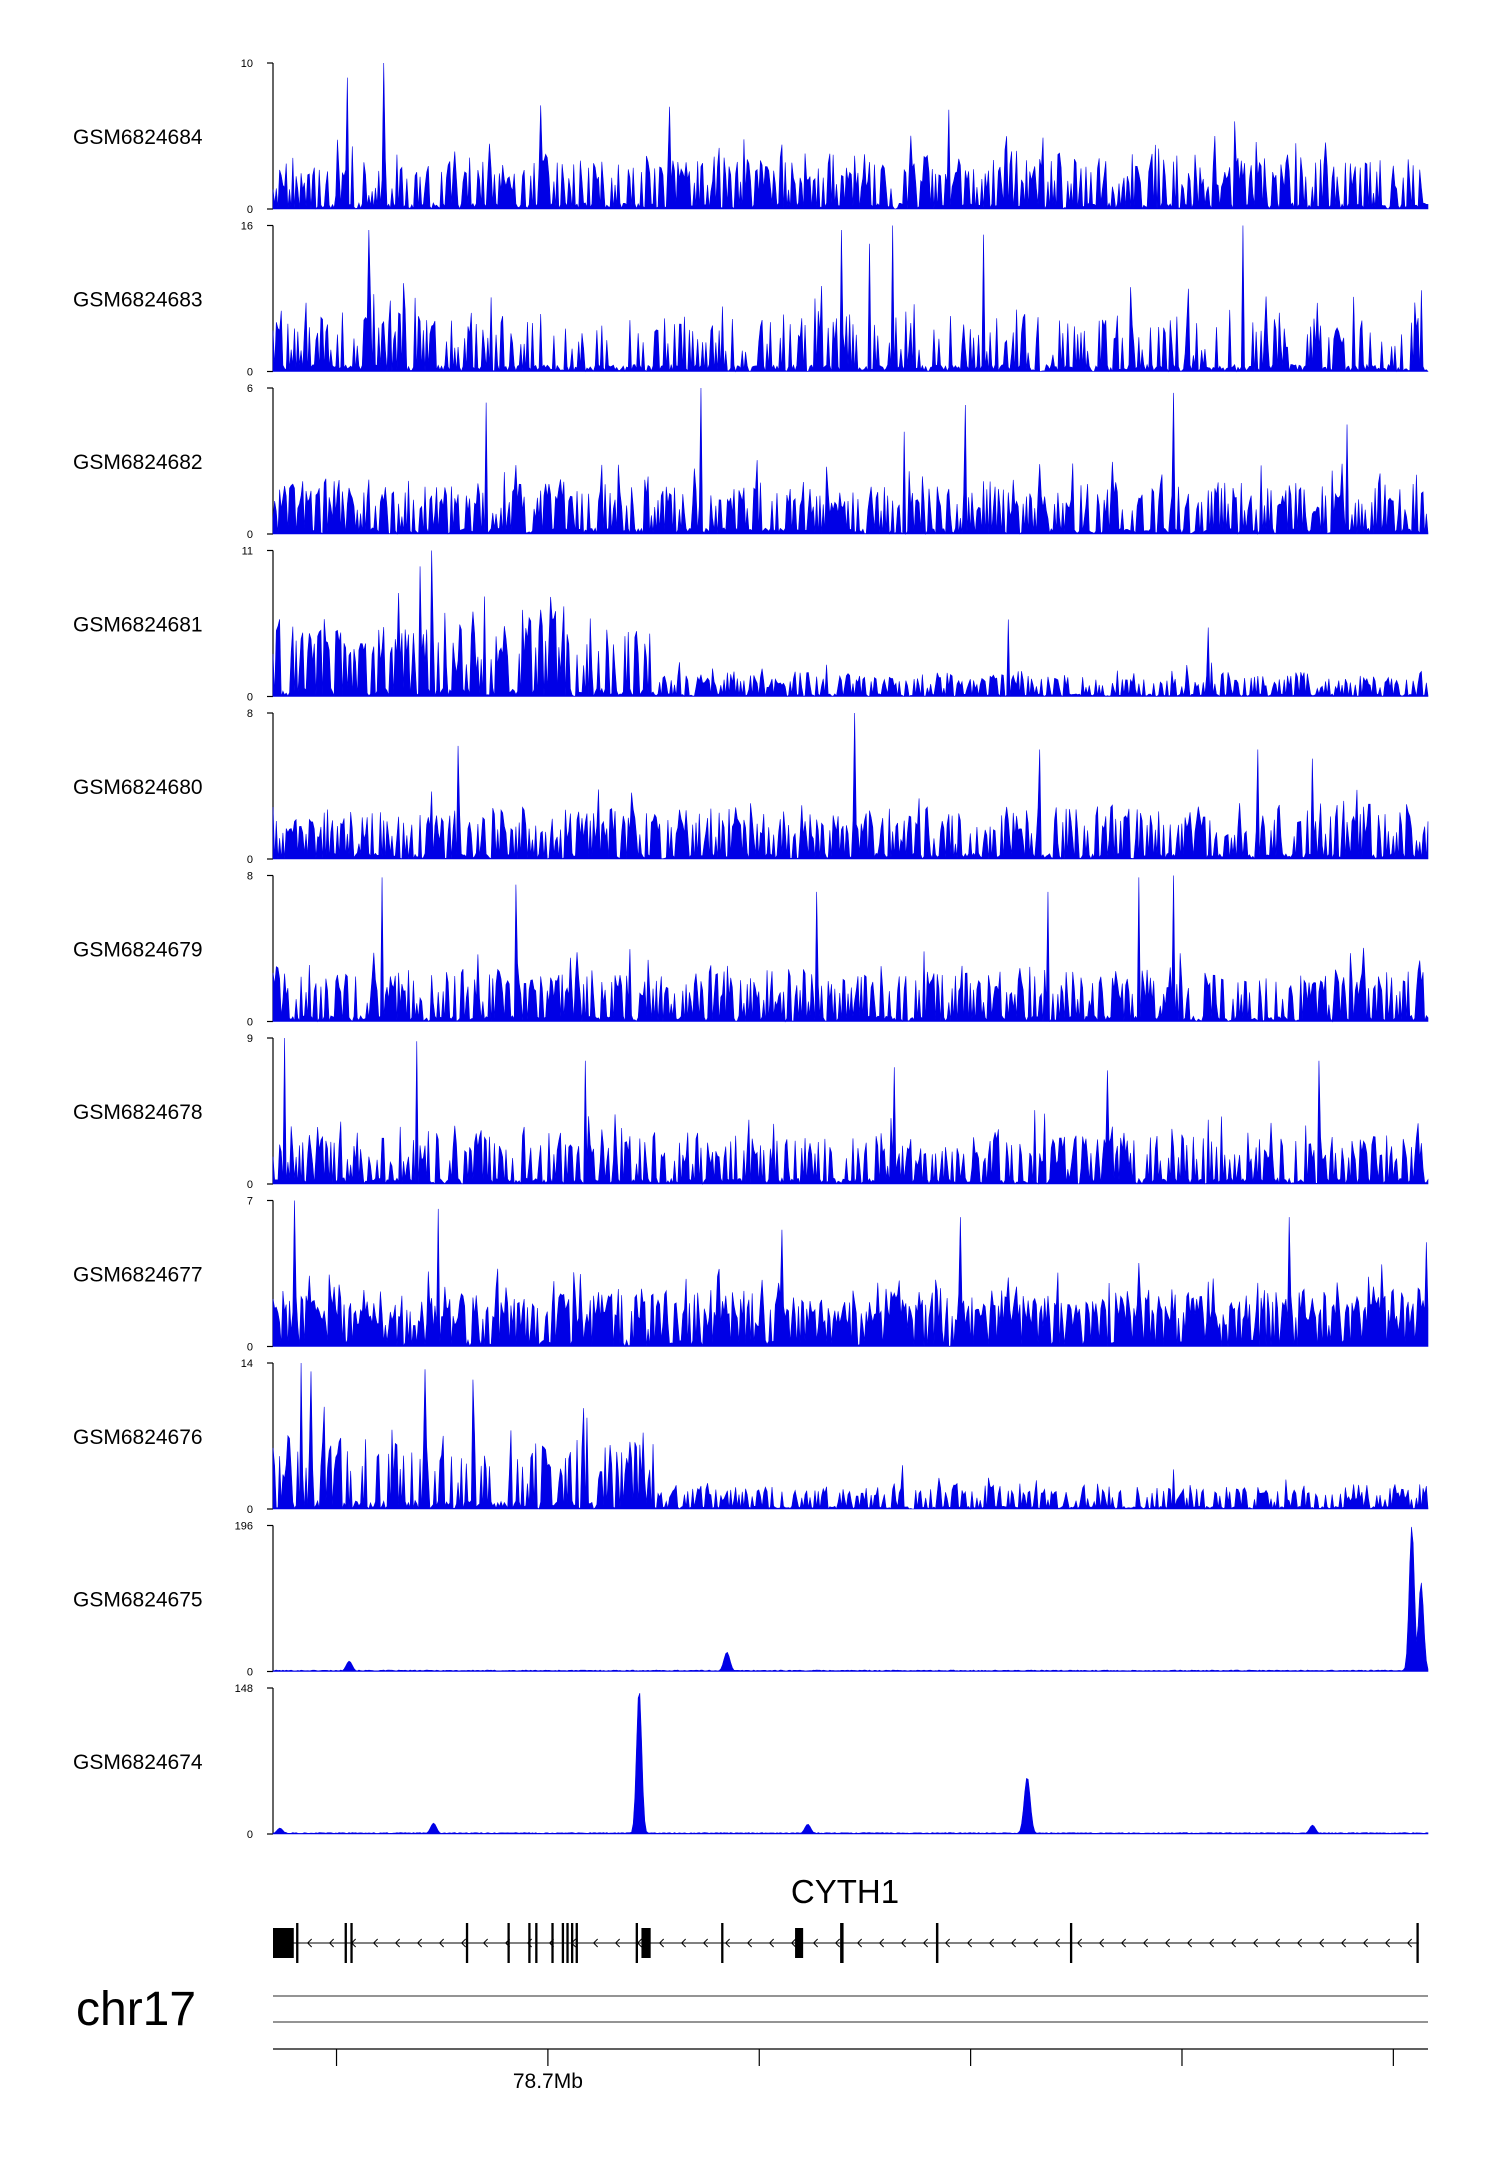 The image size is (1500, 2170). Describe the element at coordinates (845, 1891) in the screenshot. I see `gene-label: CYTH1` at that location.